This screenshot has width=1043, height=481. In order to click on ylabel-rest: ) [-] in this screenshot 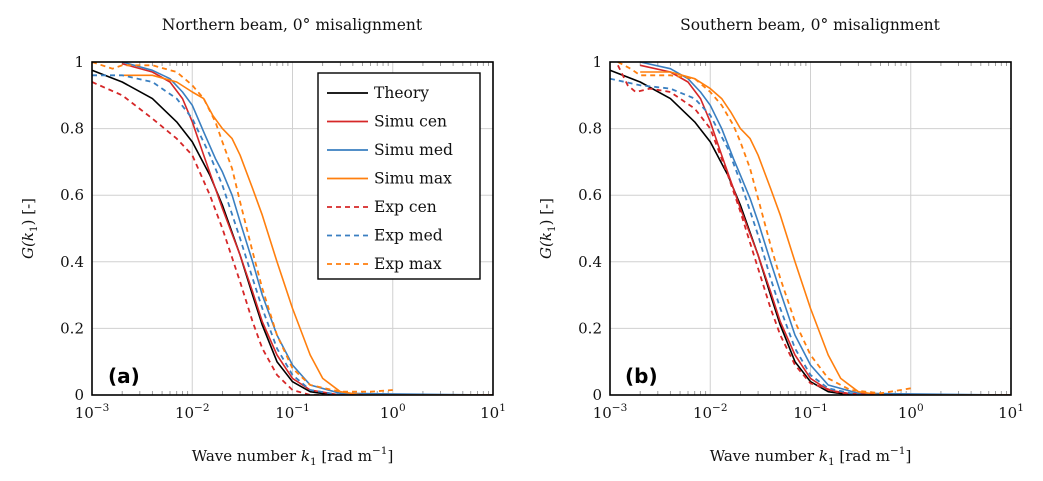, I will do `click(28, 211)`.